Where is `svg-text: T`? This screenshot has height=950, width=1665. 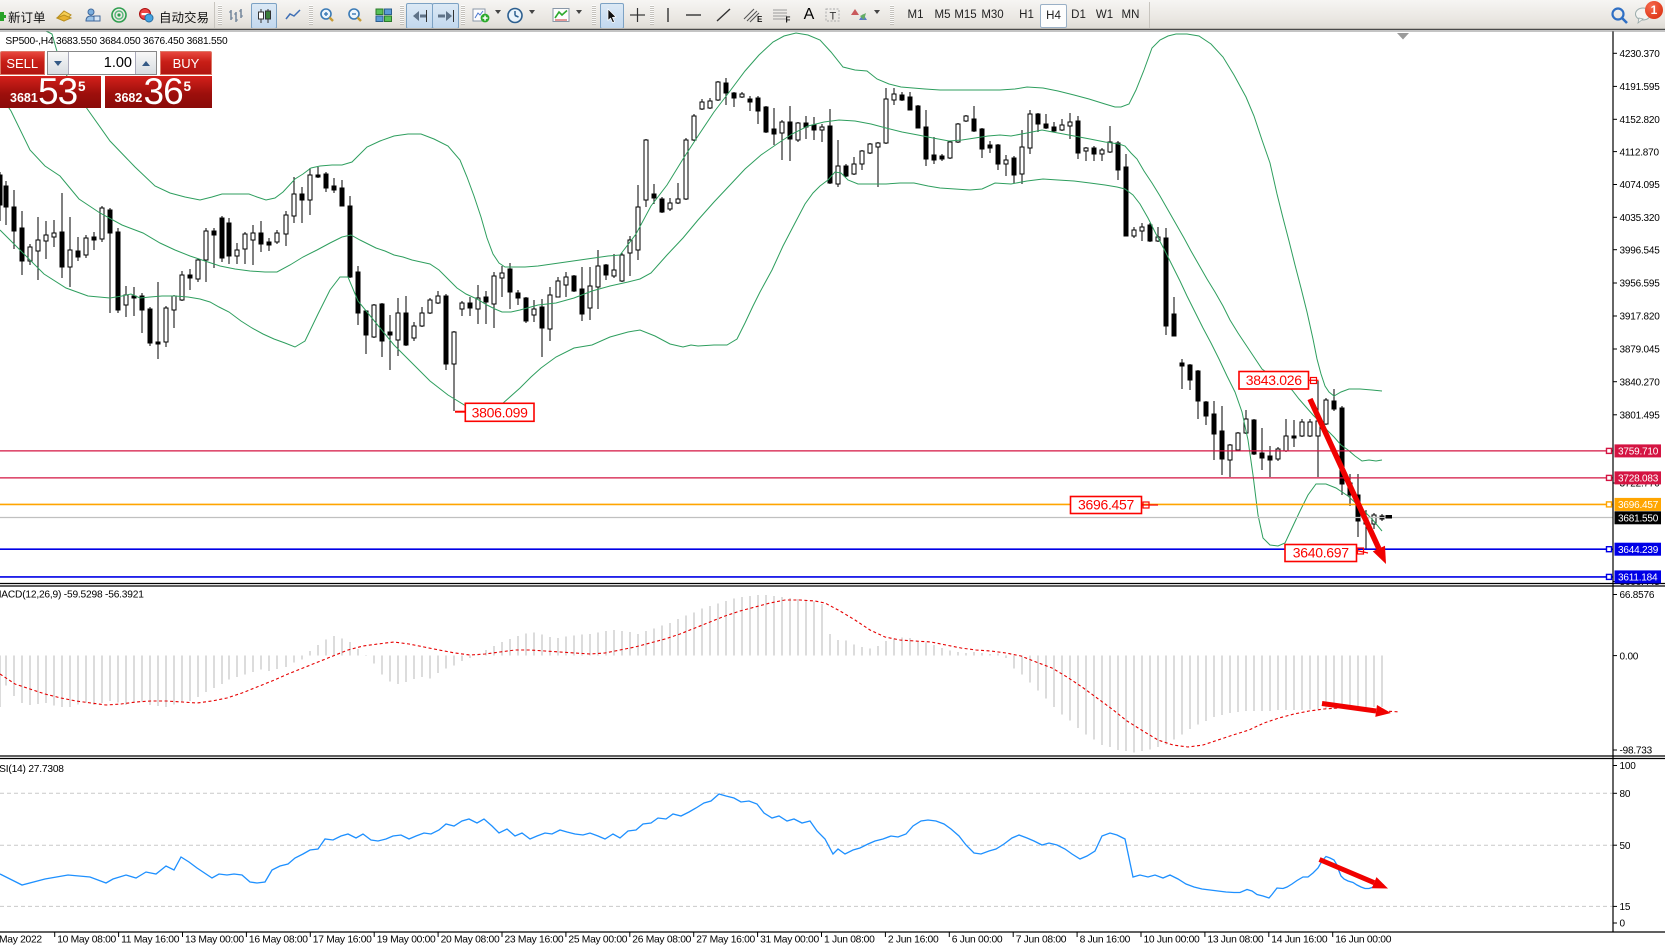 svg-text: T is located at coordinates (833, 17).